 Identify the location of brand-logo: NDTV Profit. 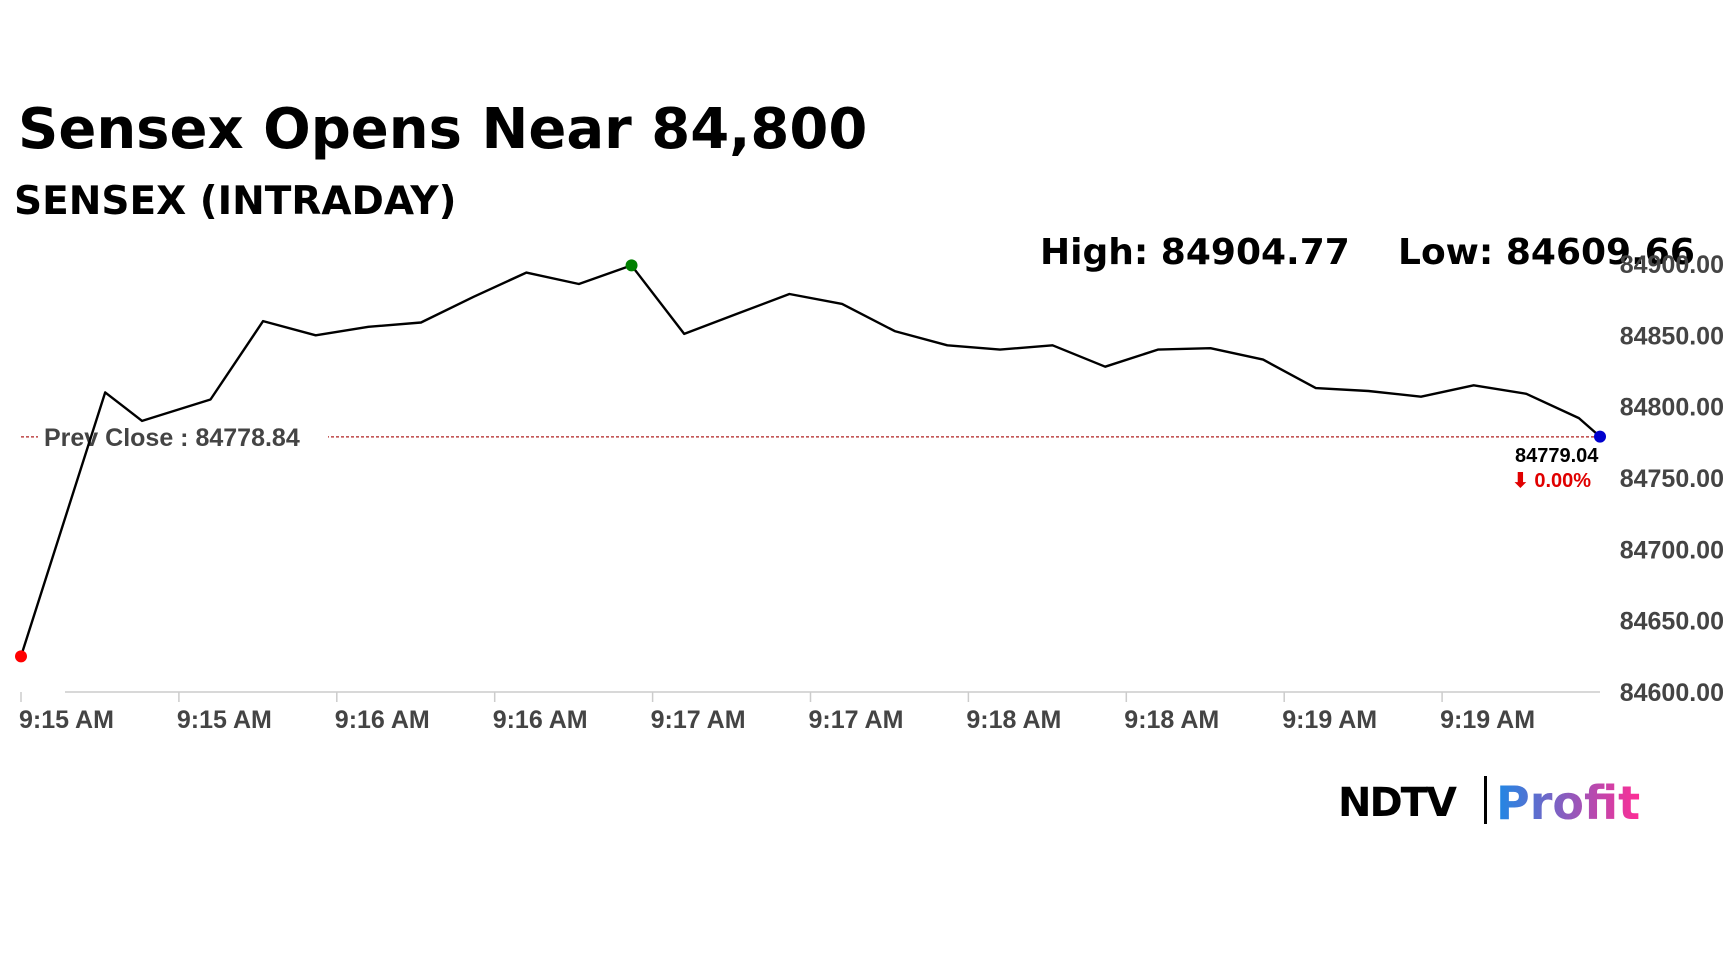
(1489, 803).